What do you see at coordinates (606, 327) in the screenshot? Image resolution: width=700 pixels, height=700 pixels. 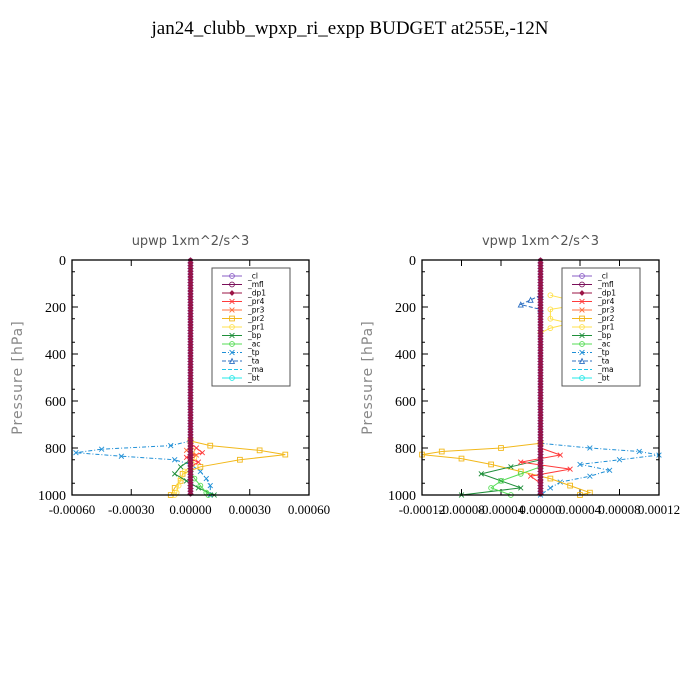 I see `legend-label: _pr1` at bounding box center [606, 327].